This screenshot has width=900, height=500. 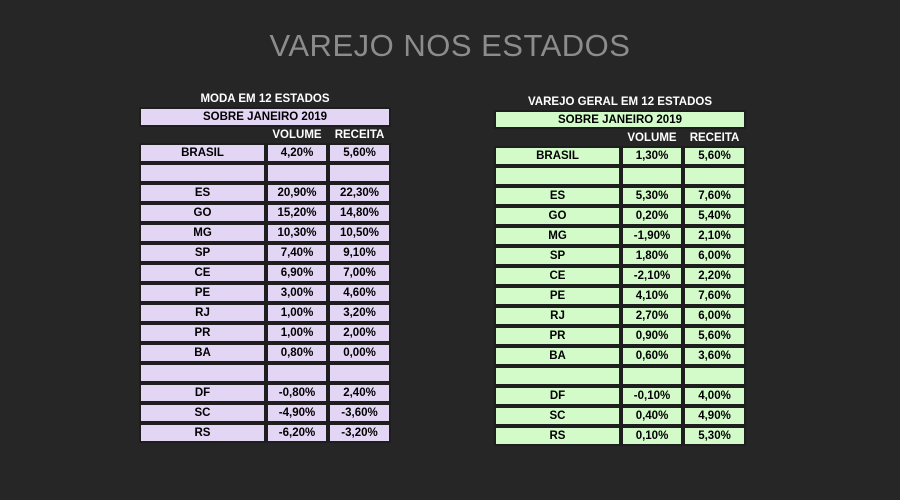 What do you see at coordinates (557, 196) in the screenshot?
I see `state-cell: ES` at bounding box center [557, 196].